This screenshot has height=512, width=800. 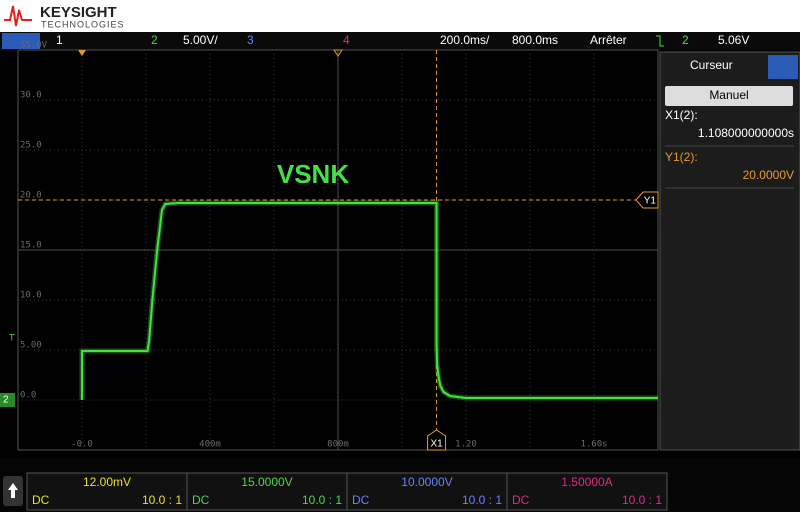 What do you see at coordinates (250, 40) in the screenshot?
I see `ch3-label: 3` at bounding box center [250, 40].